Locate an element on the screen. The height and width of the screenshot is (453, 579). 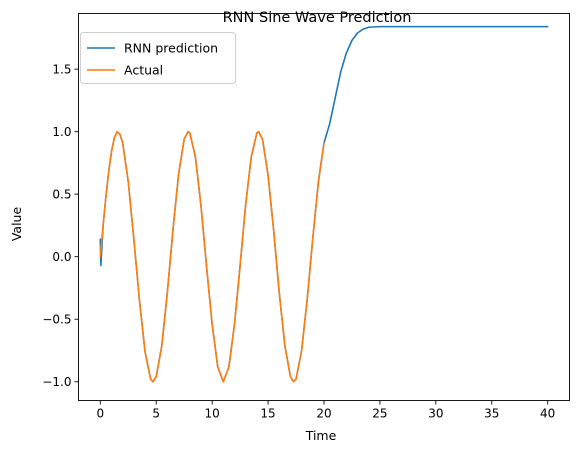
legend: RNN prediction Actual is located at coordinates (158, 58).